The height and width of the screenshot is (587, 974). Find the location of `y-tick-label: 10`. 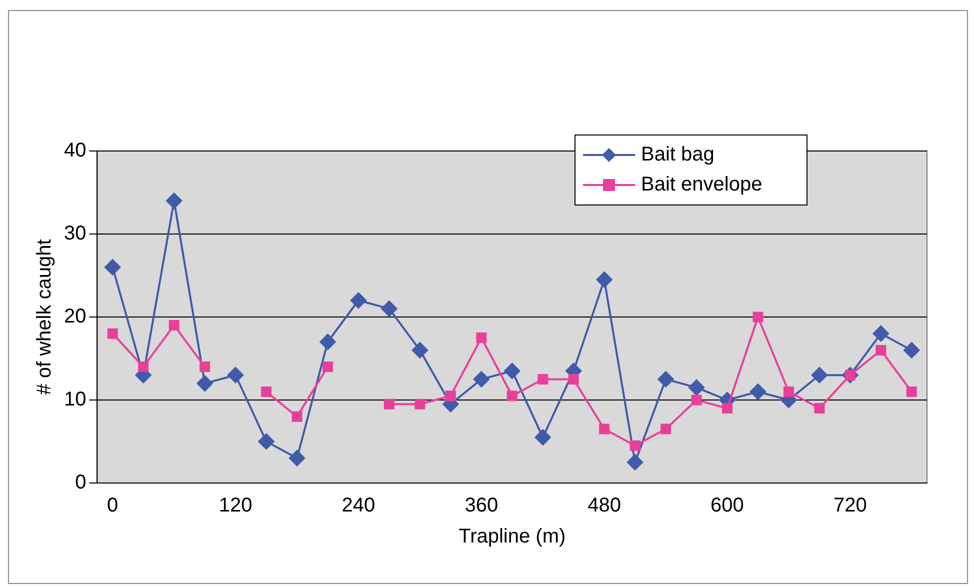

y-tick-label: 10 is located at coordinates (75, 399).